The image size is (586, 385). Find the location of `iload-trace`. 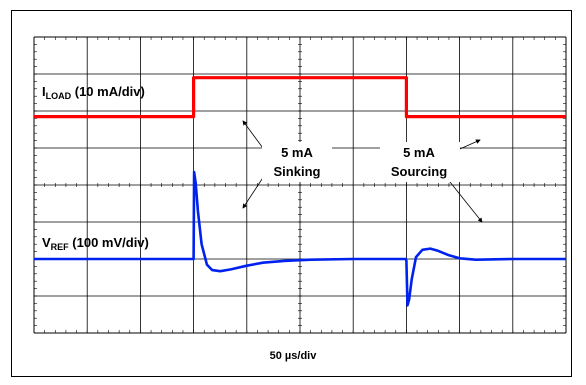

iload-trace is located at coordinates (300, 97).